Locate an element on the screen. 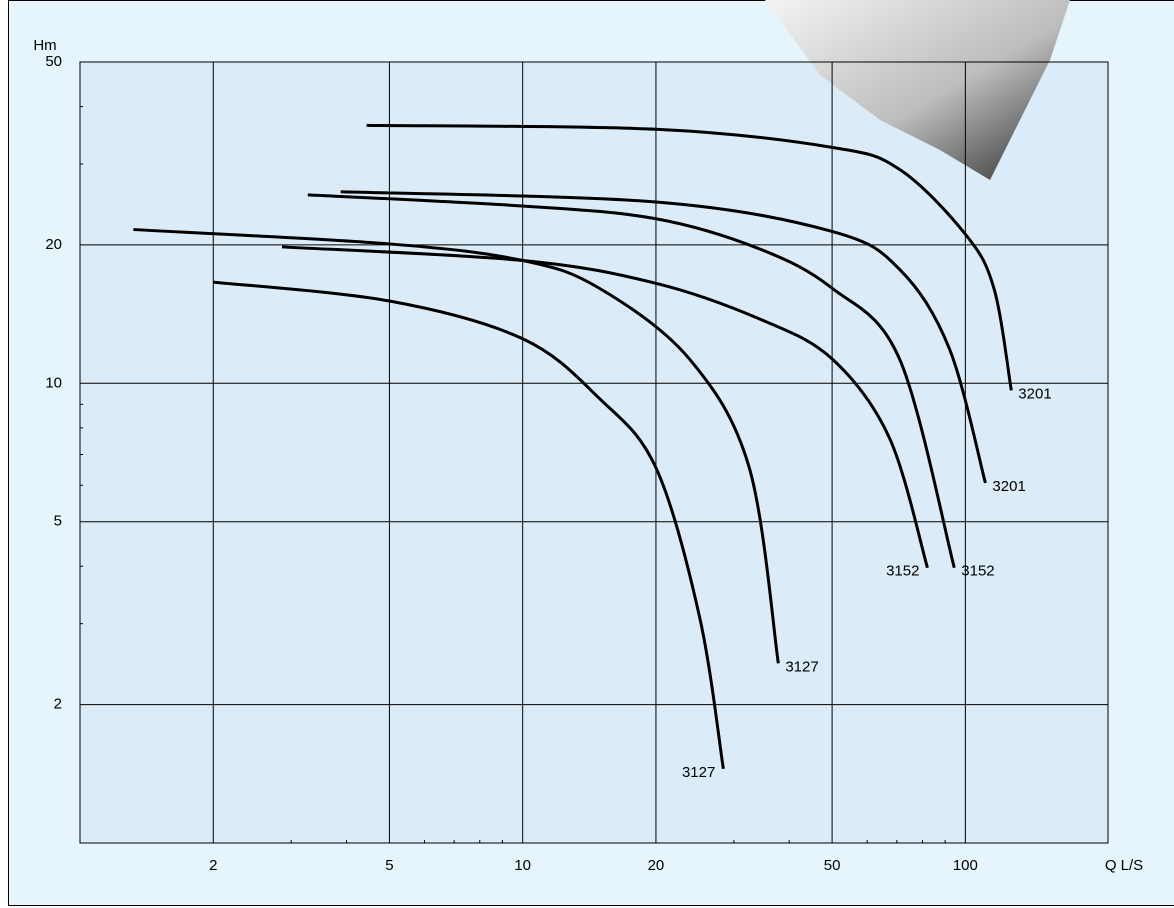 The height and width of the screenshot is (908, 1174). x-tick-label: 100 is located at coordinates (965, 865).